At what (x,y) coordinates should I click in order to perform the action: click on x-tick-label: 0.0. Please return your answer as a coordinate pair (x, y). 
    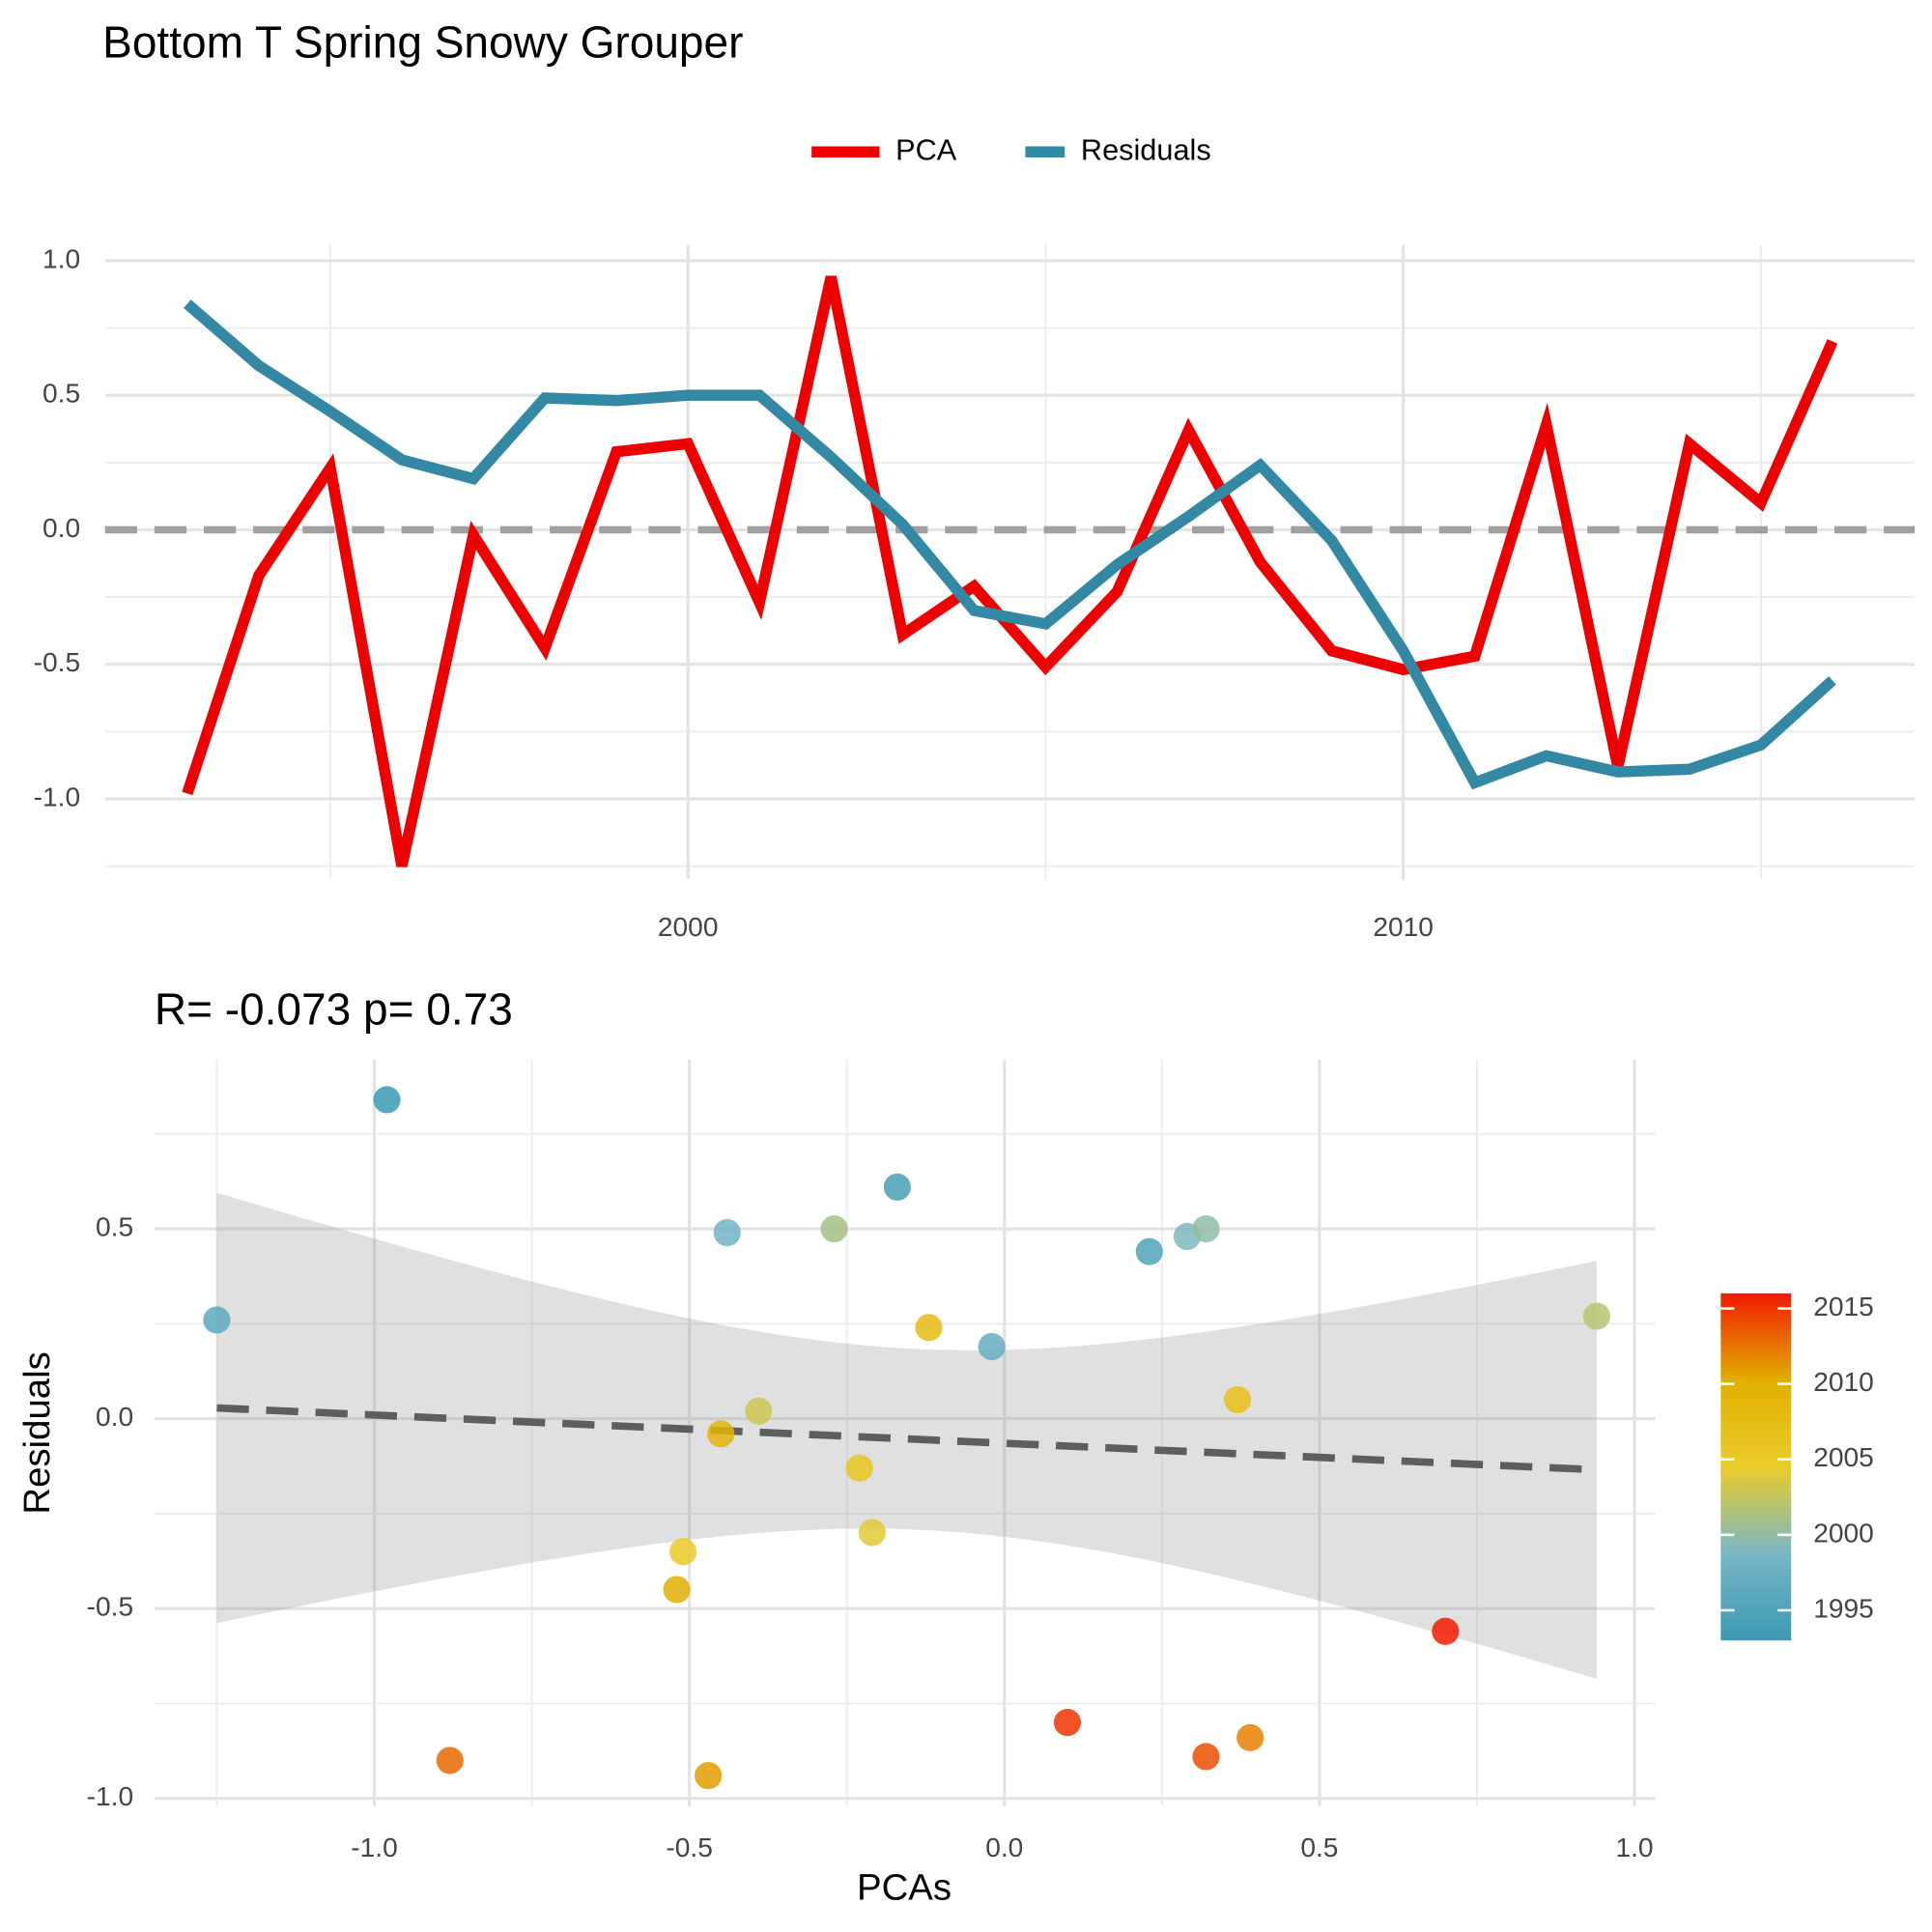
    Looking at the image, I should click on (1004, 1847).